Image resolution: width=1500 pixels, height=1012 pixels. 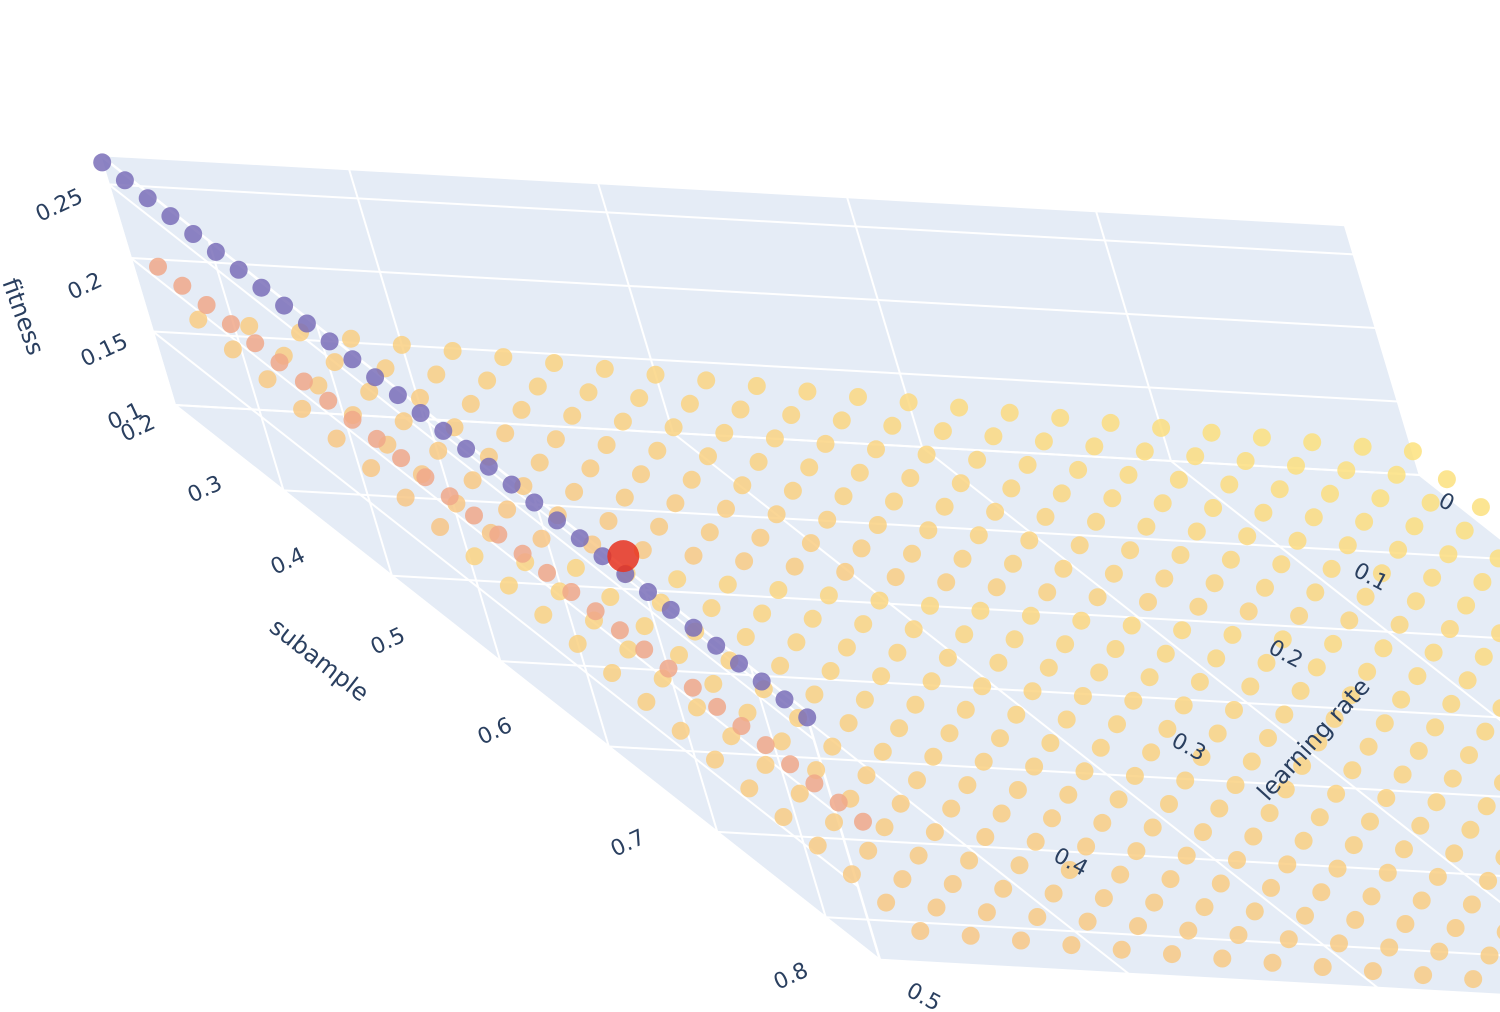 What do you see at coordinates (85, 286) in the screenshot?
I see `z-tick-label: 0.2` at bounding box center [85, 286].